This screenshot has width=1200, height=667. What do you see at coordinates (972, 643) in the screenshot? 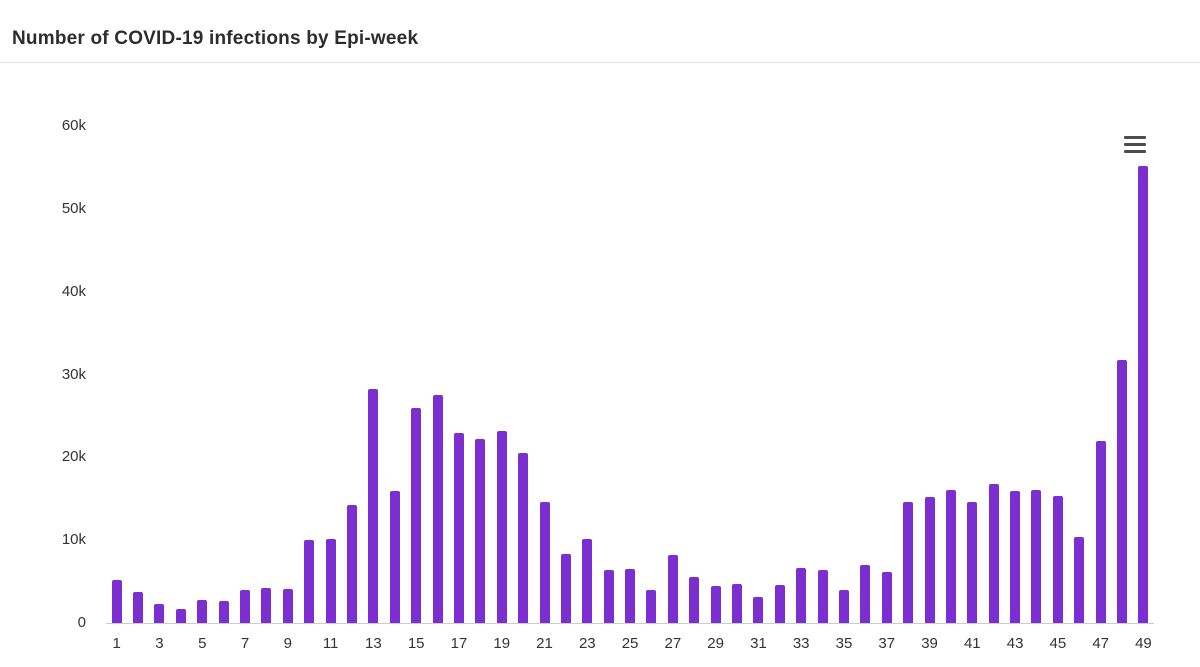
I see `x-tick-label: 41` at bounding box center [972, 643].